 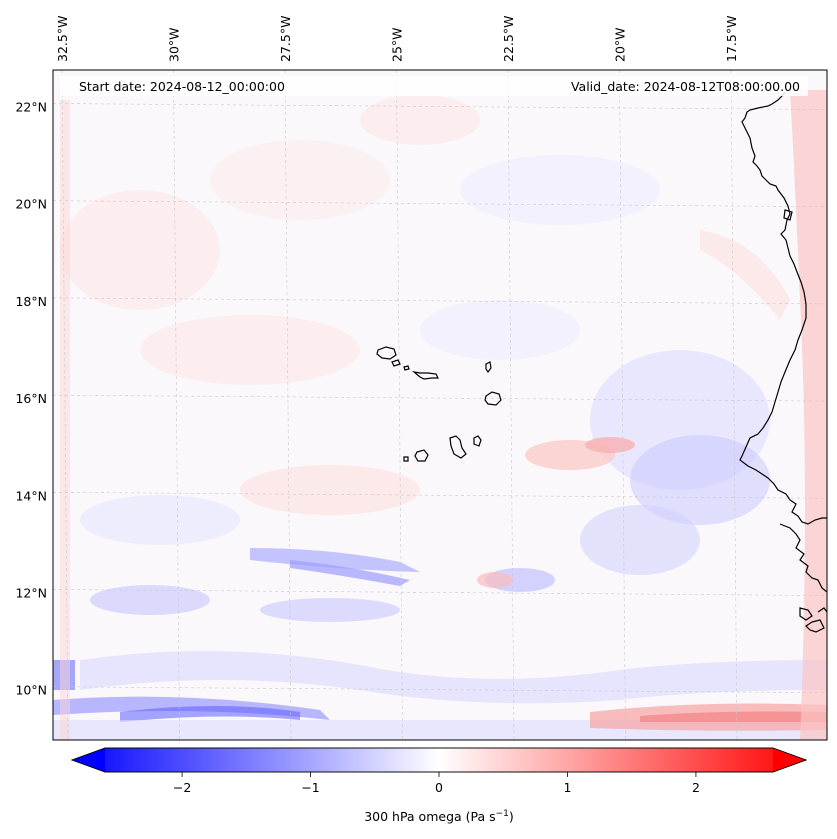 I want to click on lat-tick-label: 16°N, so click(x=31, y=398).